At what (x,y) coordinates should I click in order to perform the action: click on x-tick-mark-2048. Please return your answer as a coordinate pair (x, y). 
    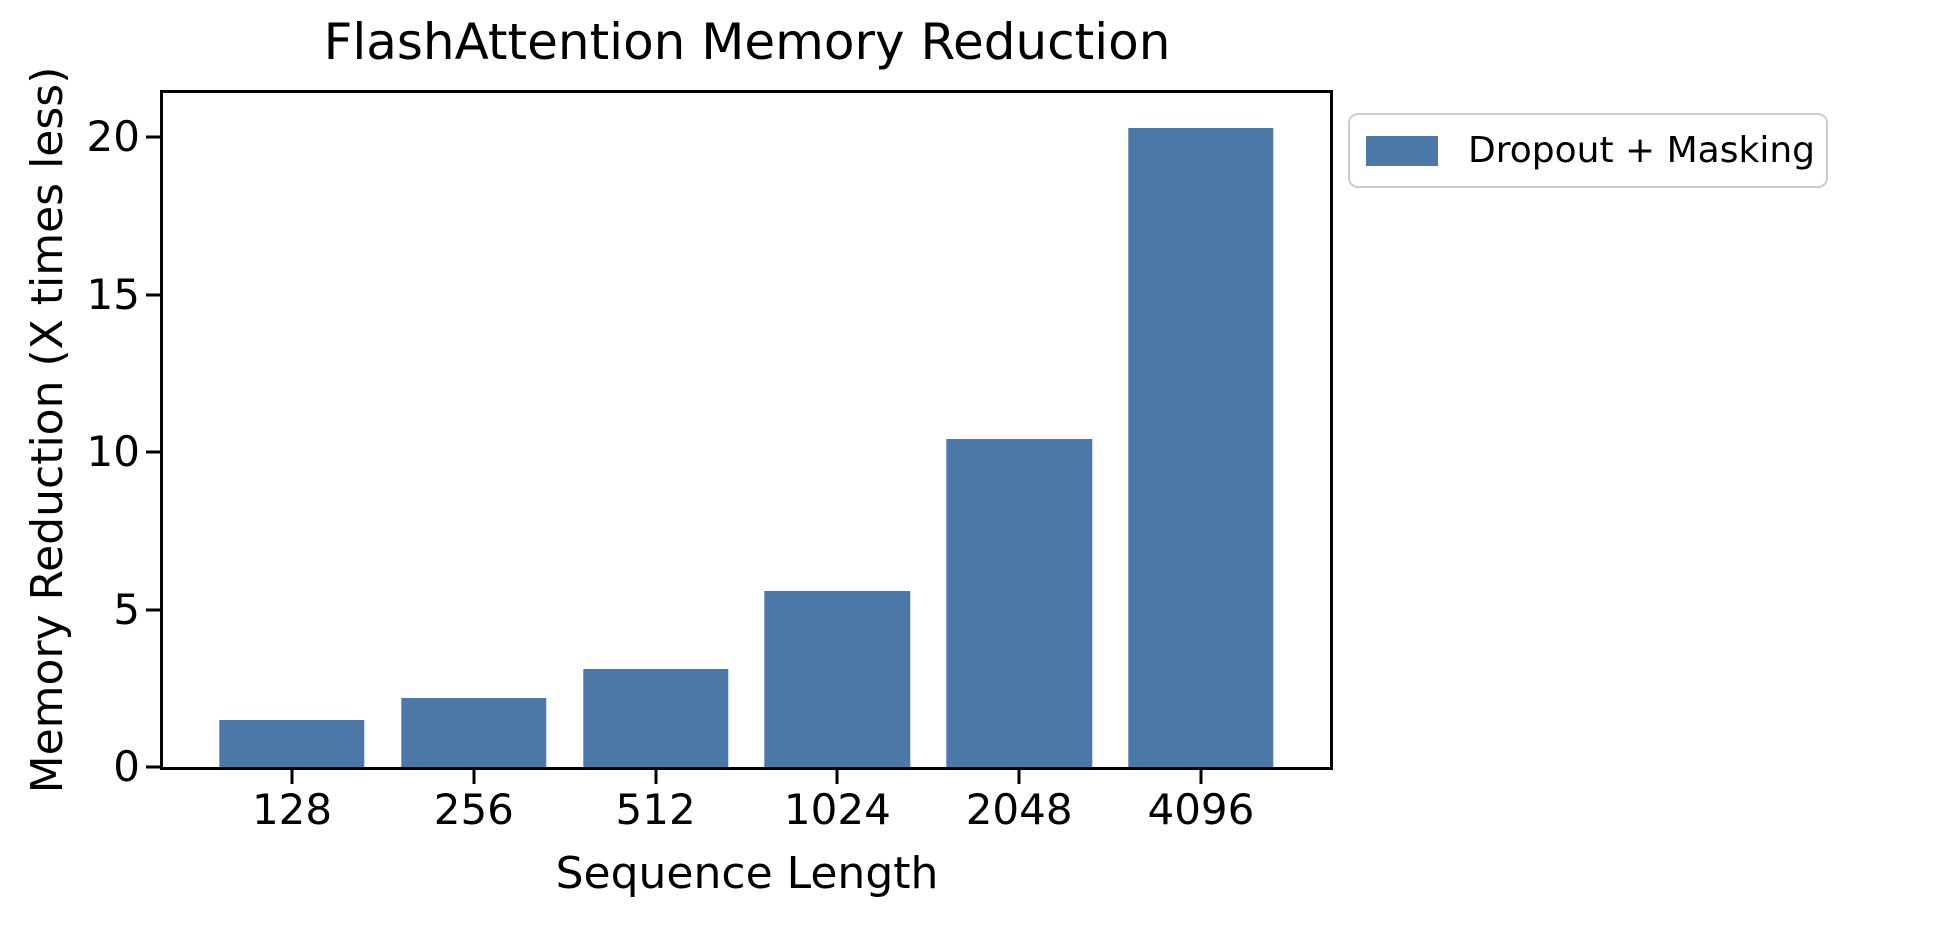
    Looking at the image, I should click on (1019, 777).